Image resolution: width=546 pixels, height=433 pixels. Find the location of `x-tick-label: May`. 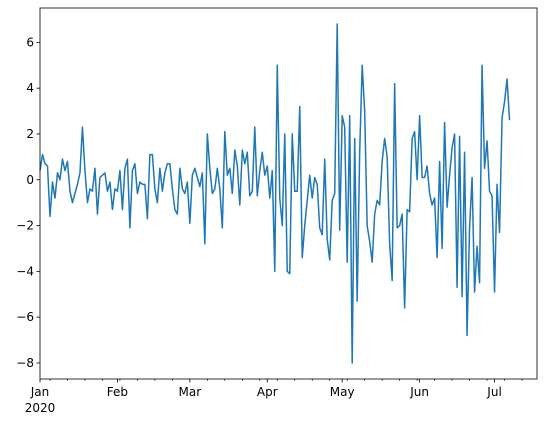

x-tick-label: May is located at coordinates (342, 392).